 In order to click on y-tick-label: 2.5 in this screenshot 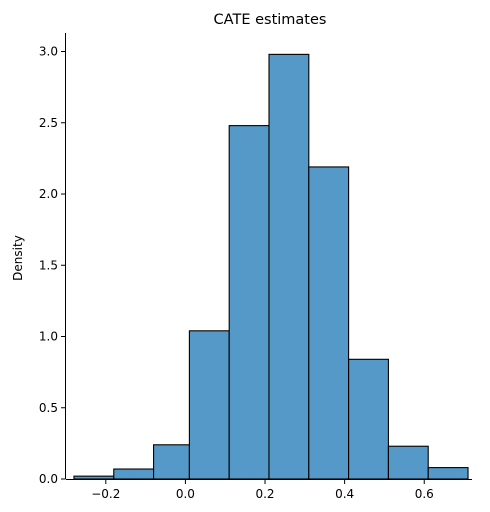, I will do `click(48, 123)`.